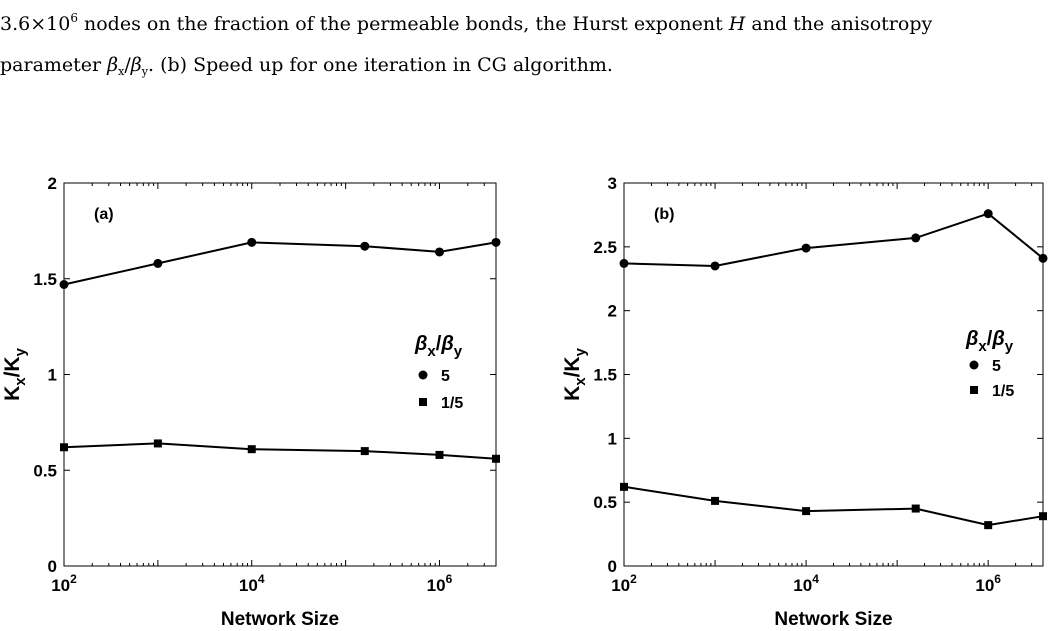 The height and width of the screenshot is (631, 1050). Describe the element at coordinates (35, 24) in the screenshot. I see `caption-node-count: 3.6×10` at that location.